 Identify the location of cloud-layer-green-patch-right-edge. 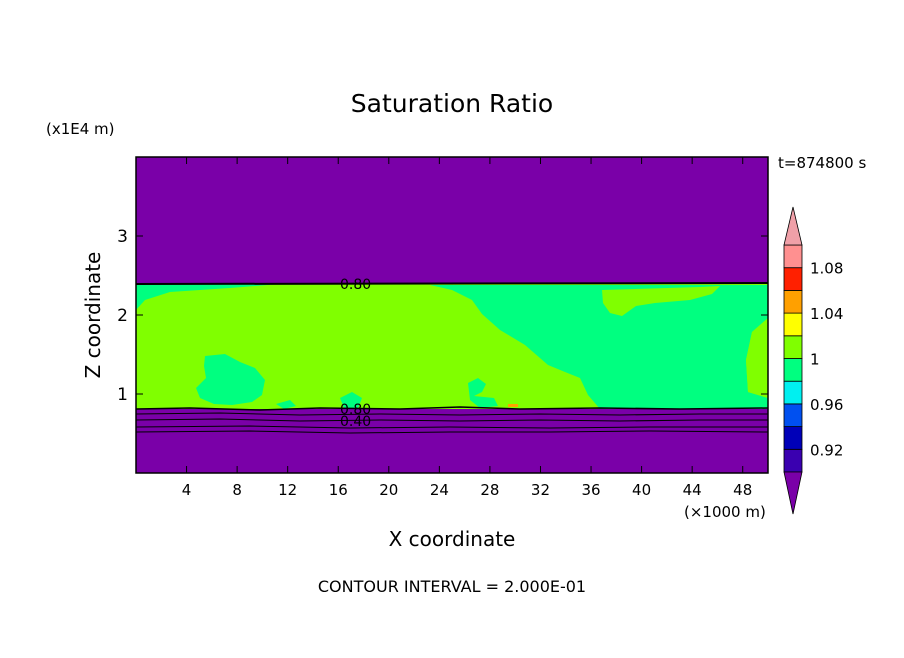
(757, 358).